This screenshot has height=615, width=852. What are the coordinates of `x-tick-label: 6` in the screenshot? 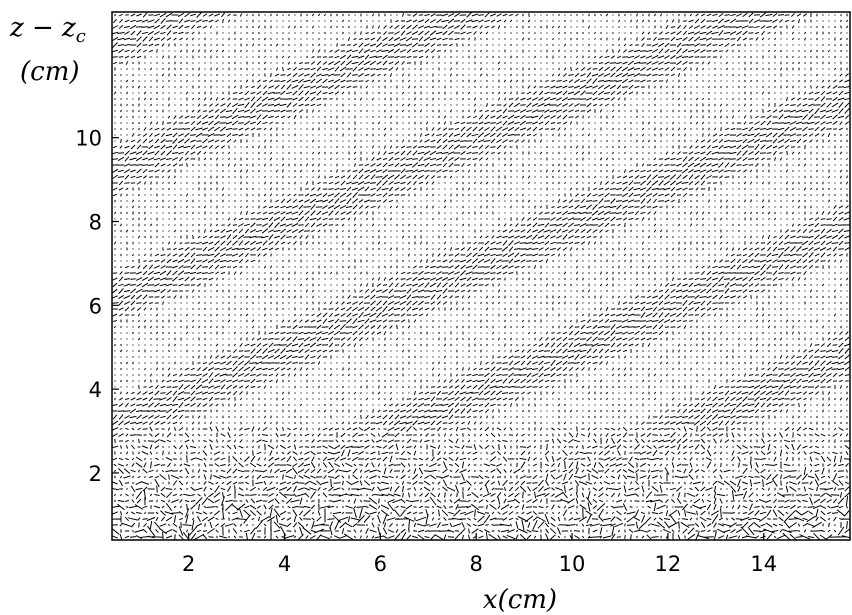 It's located at (380, 564).